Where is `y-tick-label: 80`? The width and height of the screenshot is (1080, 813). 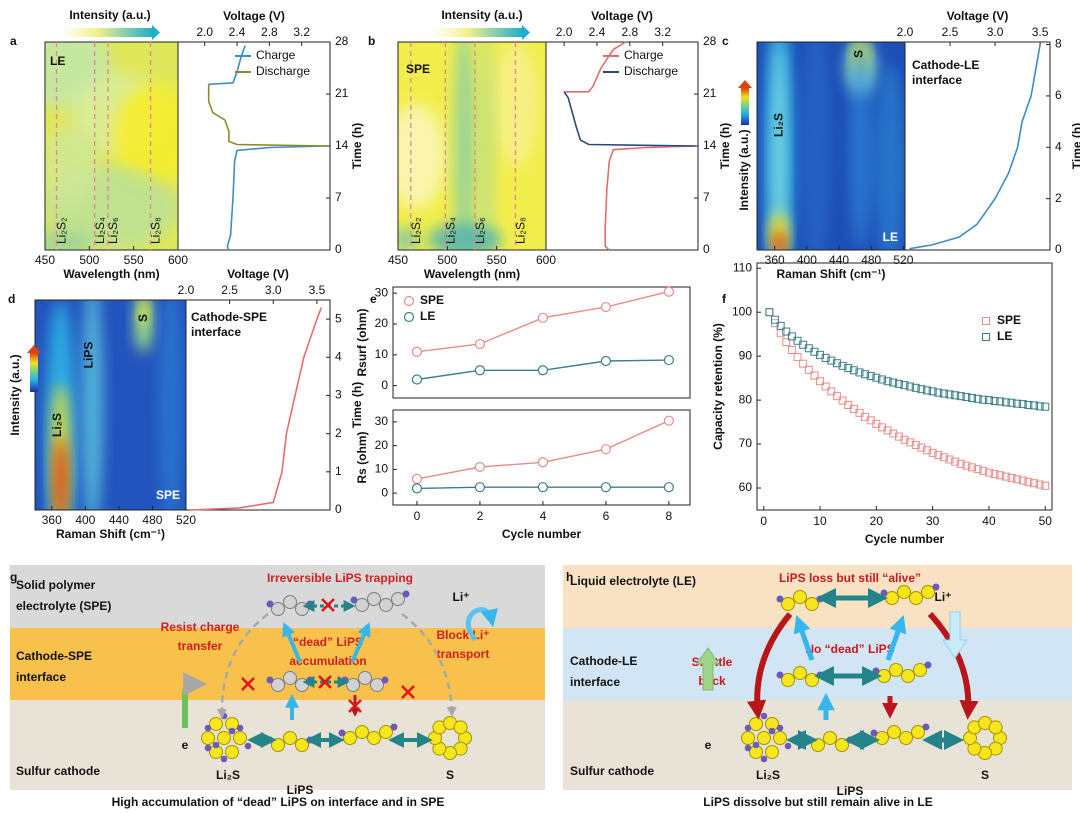 y-tick-label: 80 is located at coordinates (746, 399).